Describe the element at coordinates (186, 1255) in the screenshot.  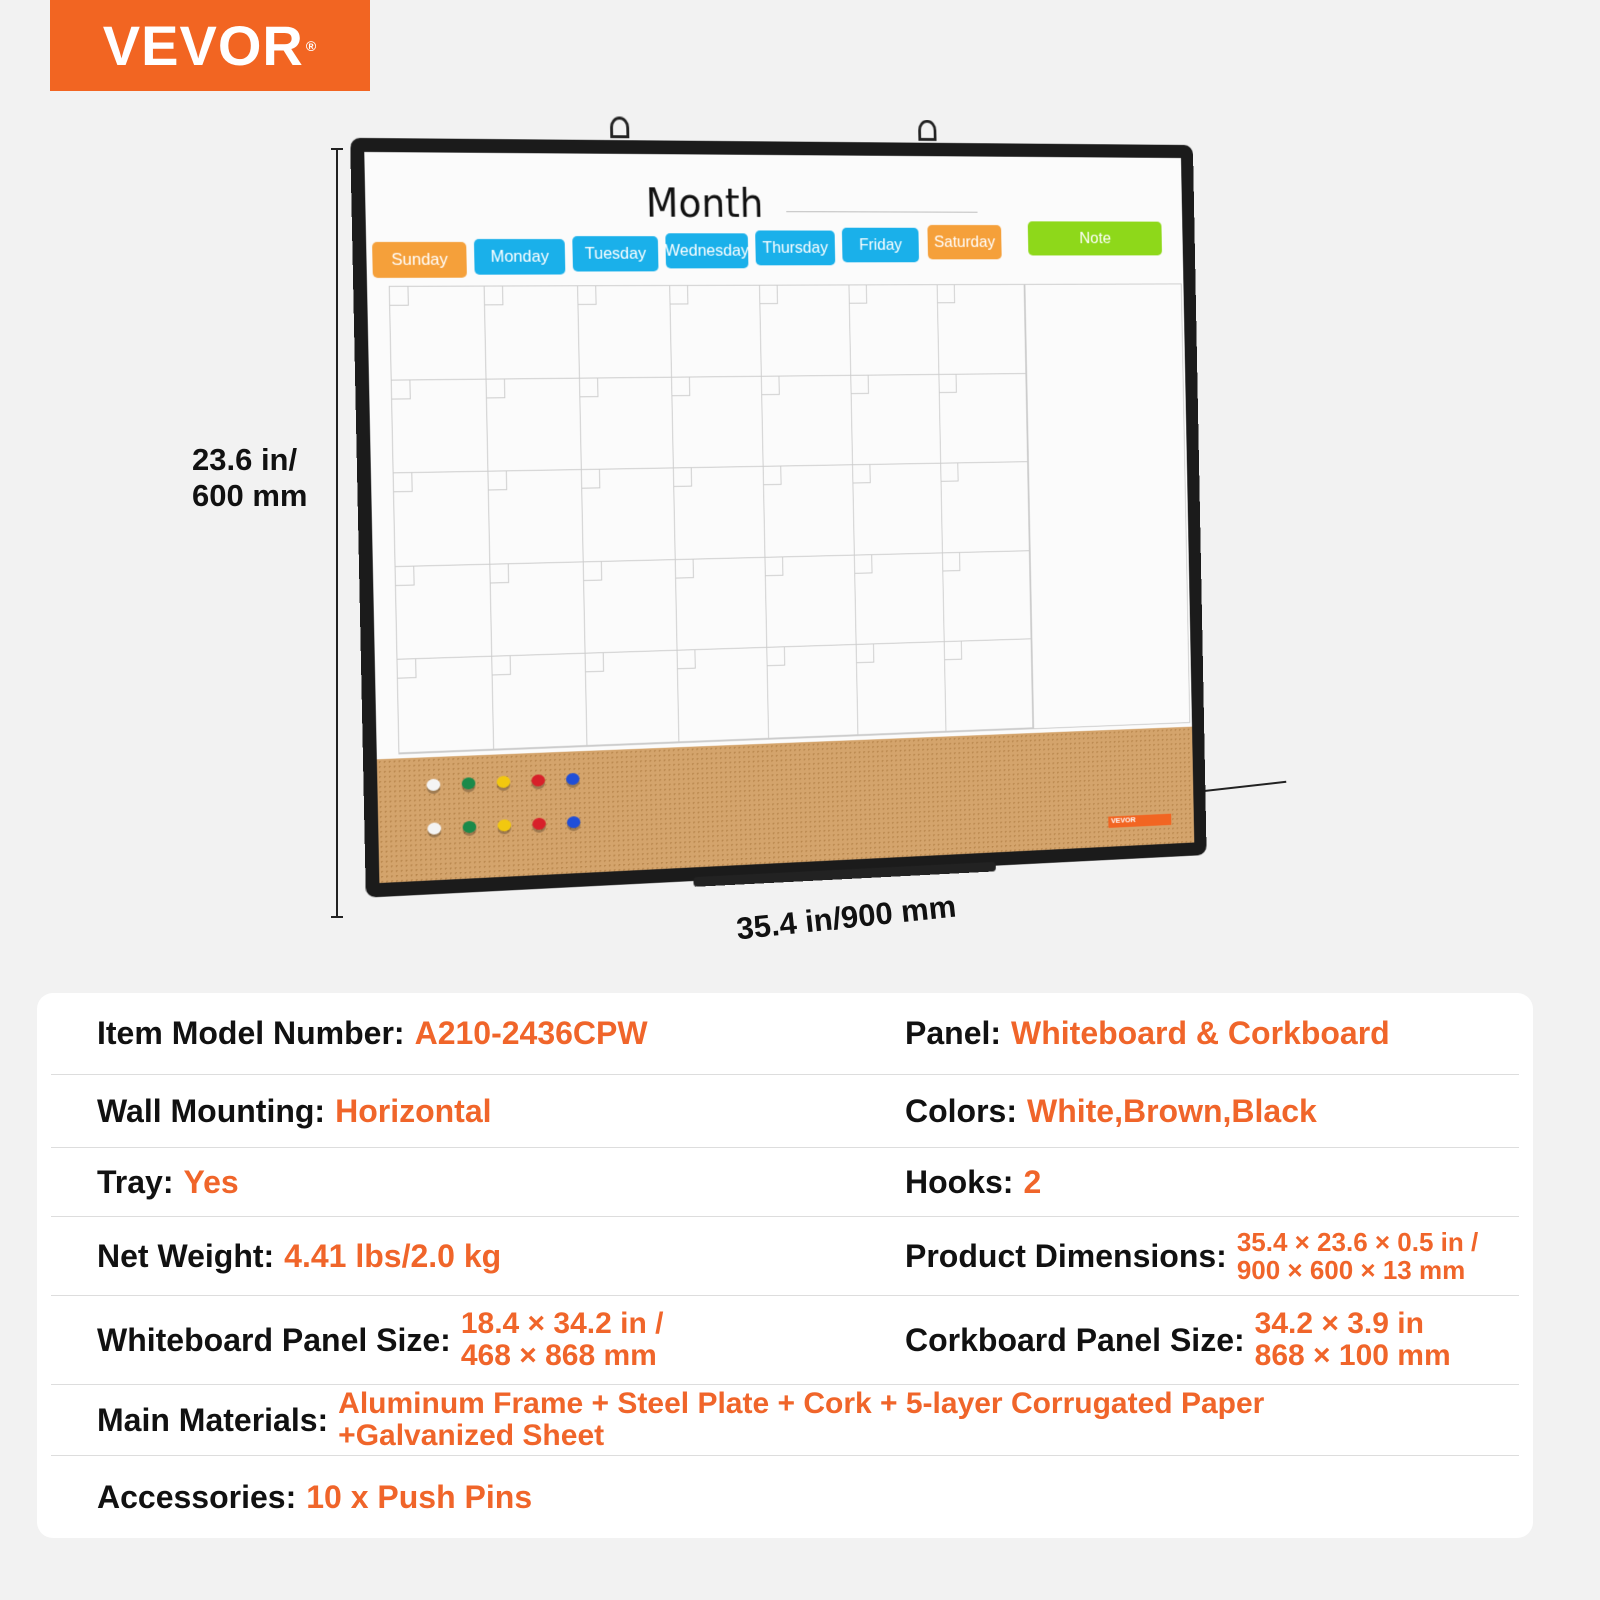
I see `spec-label: Net Weight:` at that location.